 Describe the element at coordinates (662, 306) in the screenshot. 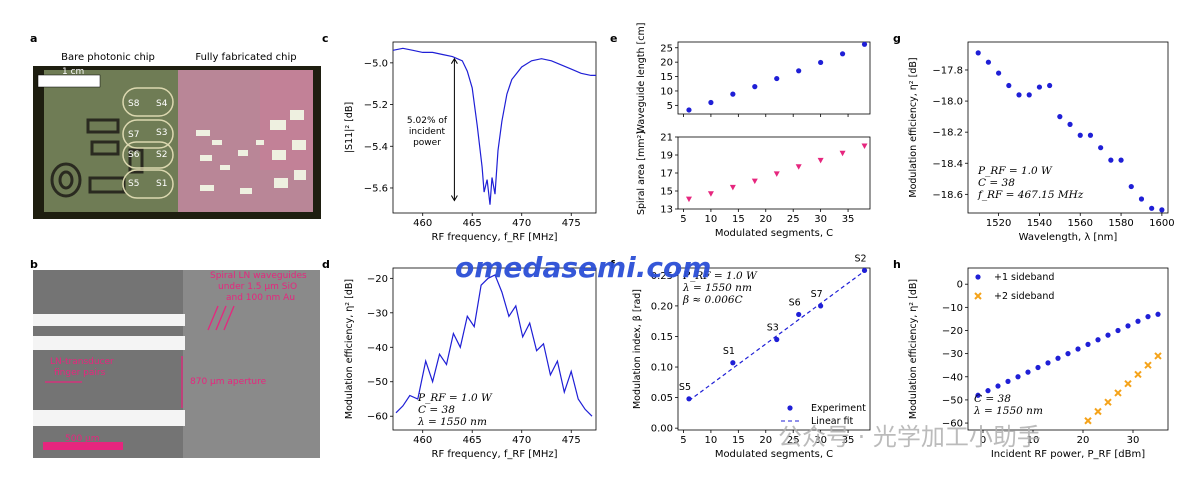

I see `y-tick-label-f: 0.20` at that location.